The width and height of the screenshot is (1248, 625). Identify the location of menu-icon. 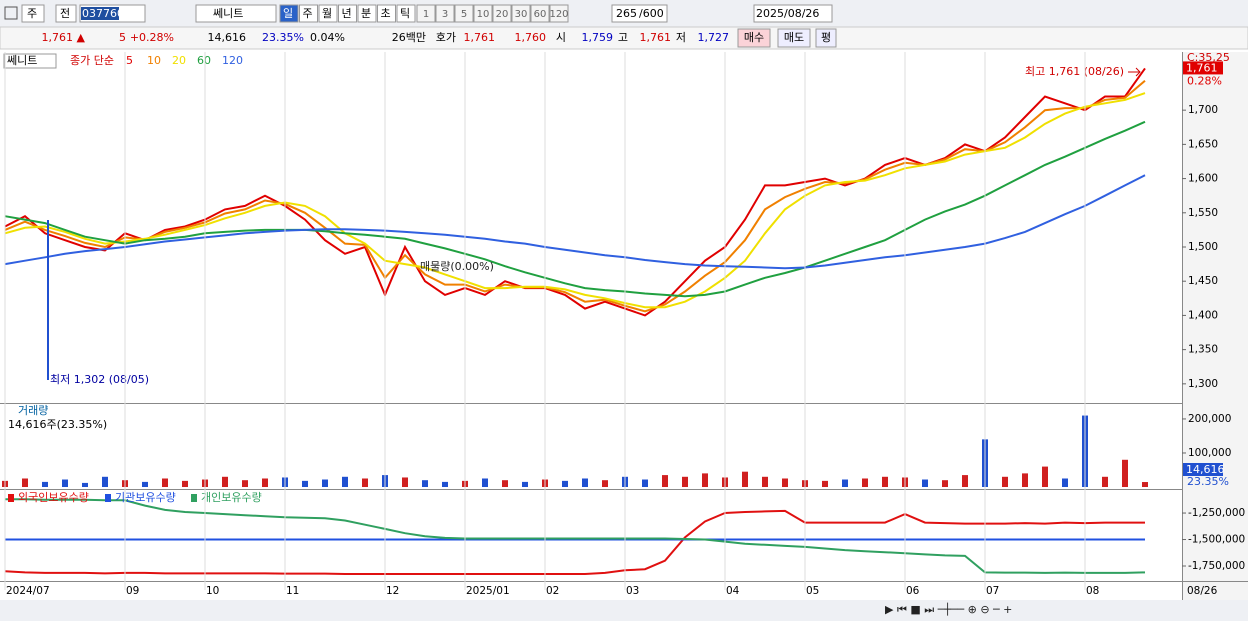
(11, 13).